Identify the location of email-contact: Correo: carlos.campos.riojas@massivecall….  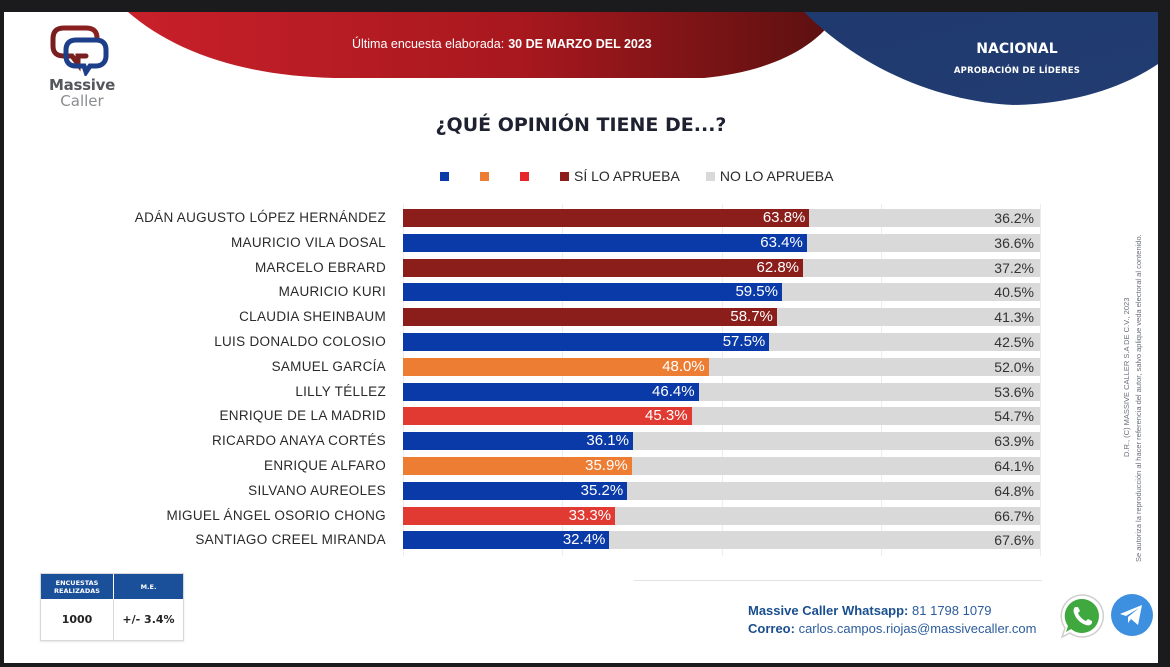
(892, 629).